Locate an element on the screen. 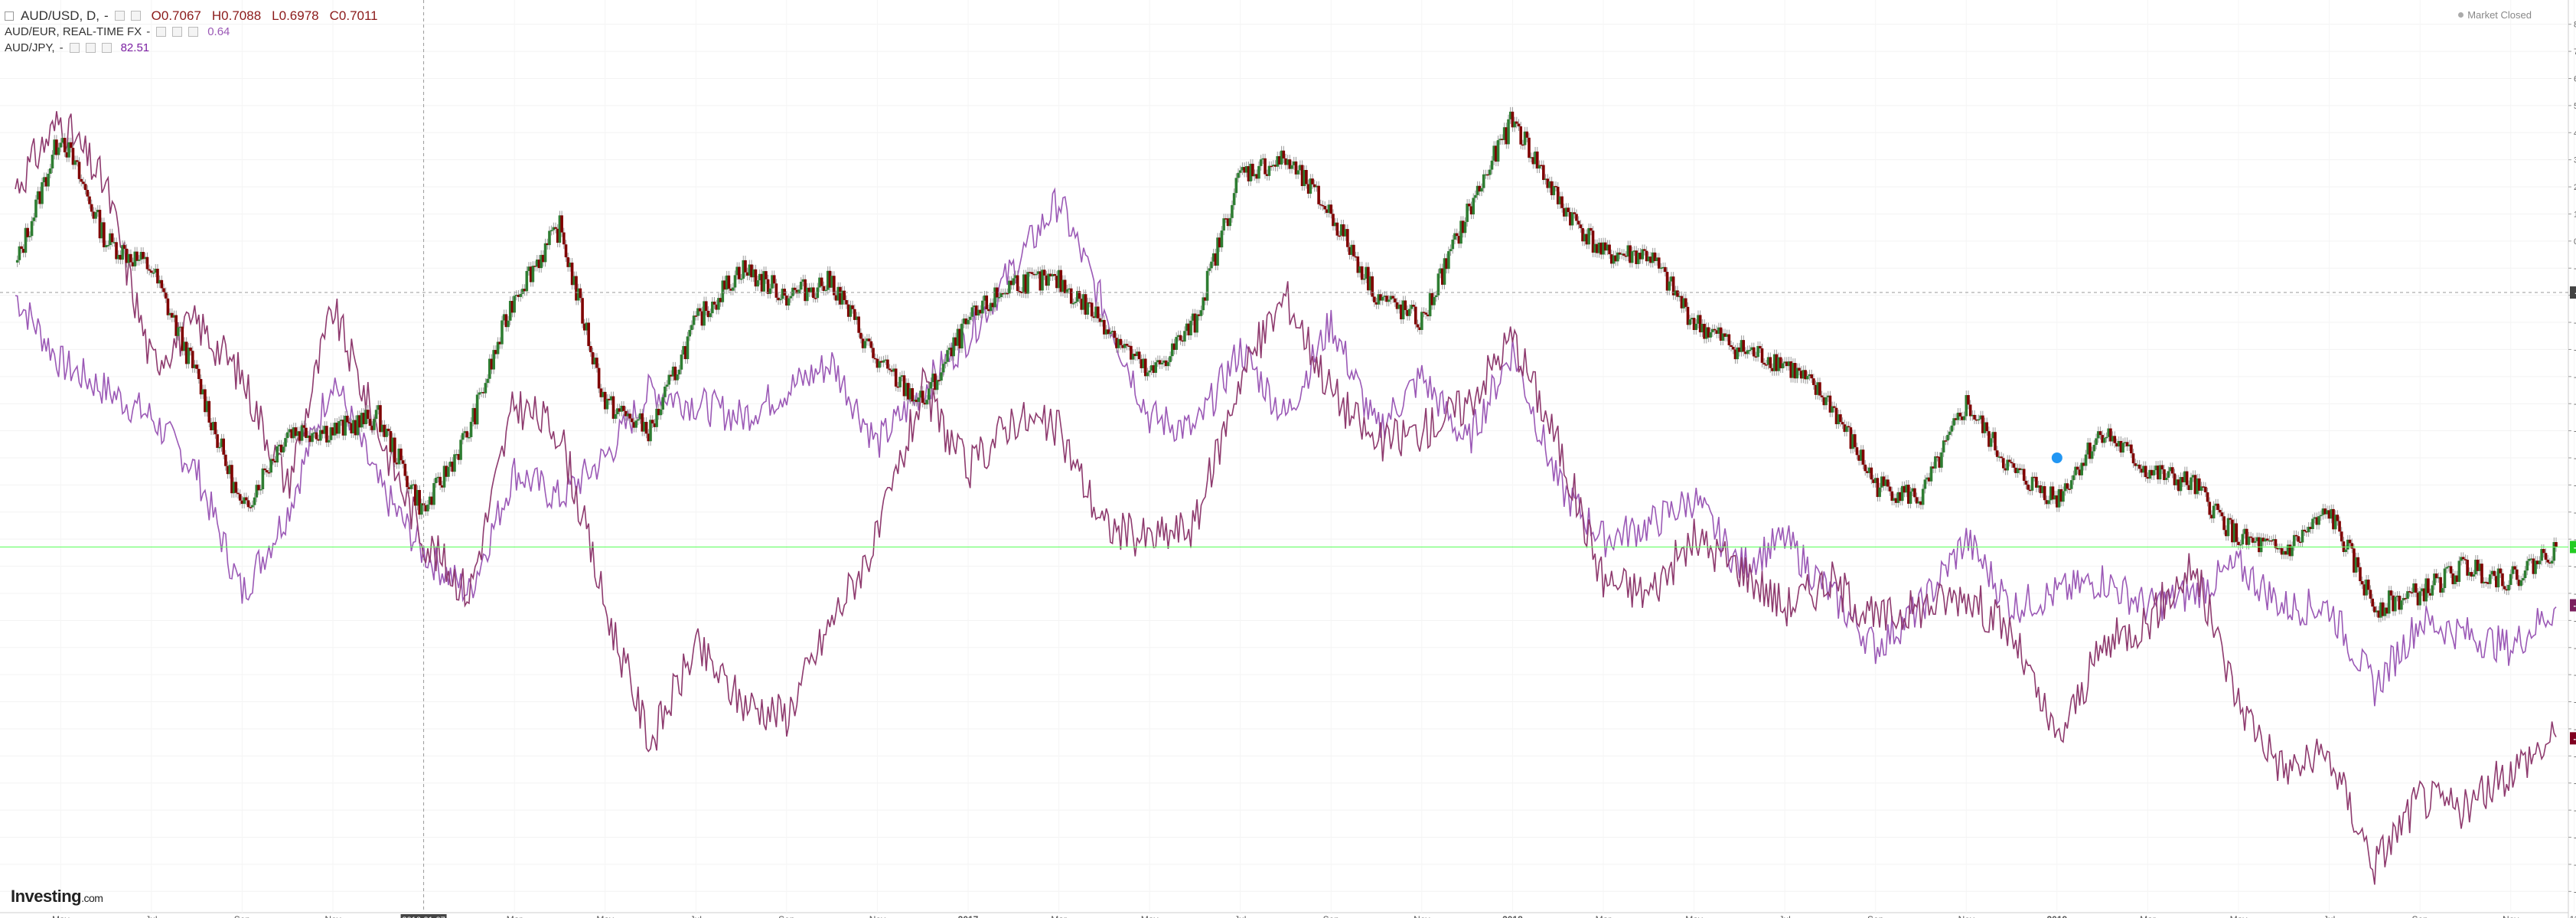 The height and width of the screenshot is (918, 2576). jpy-label: AUD/JPY, is located at coordinates (30, 47).